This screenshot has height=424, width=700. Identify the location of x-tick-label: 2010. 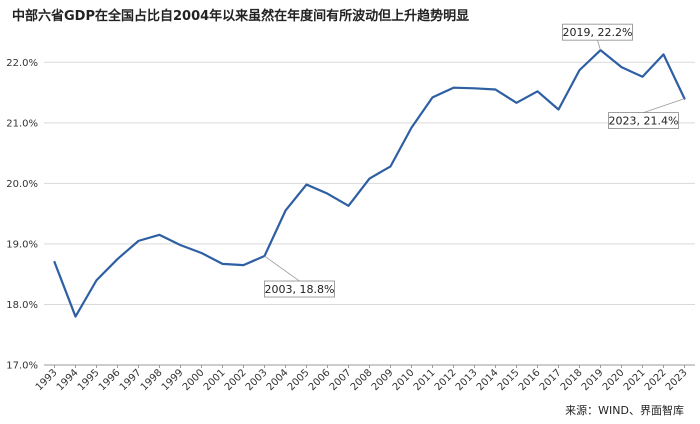
(404, 380).